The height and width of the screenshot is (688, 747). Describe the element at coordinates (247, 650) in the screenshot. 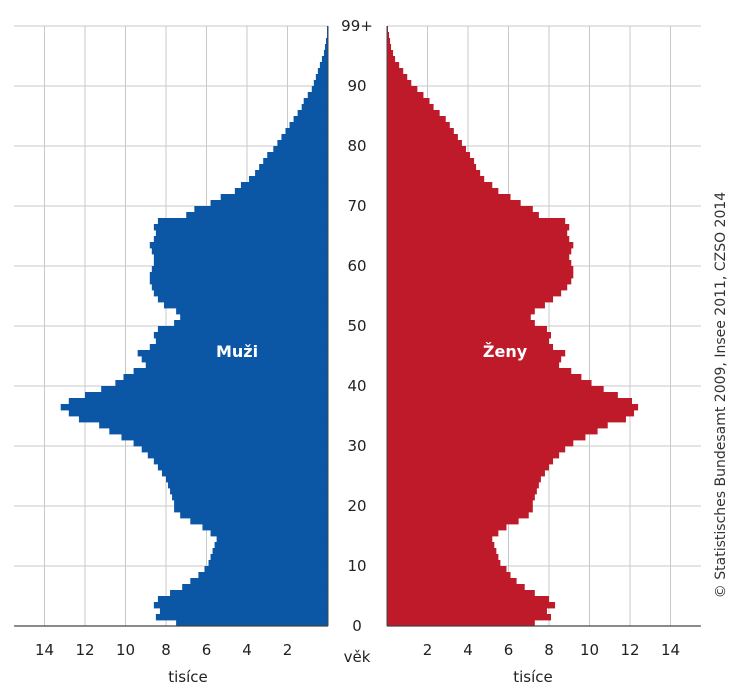

I see `left-x-tick-label: 4` at that location.